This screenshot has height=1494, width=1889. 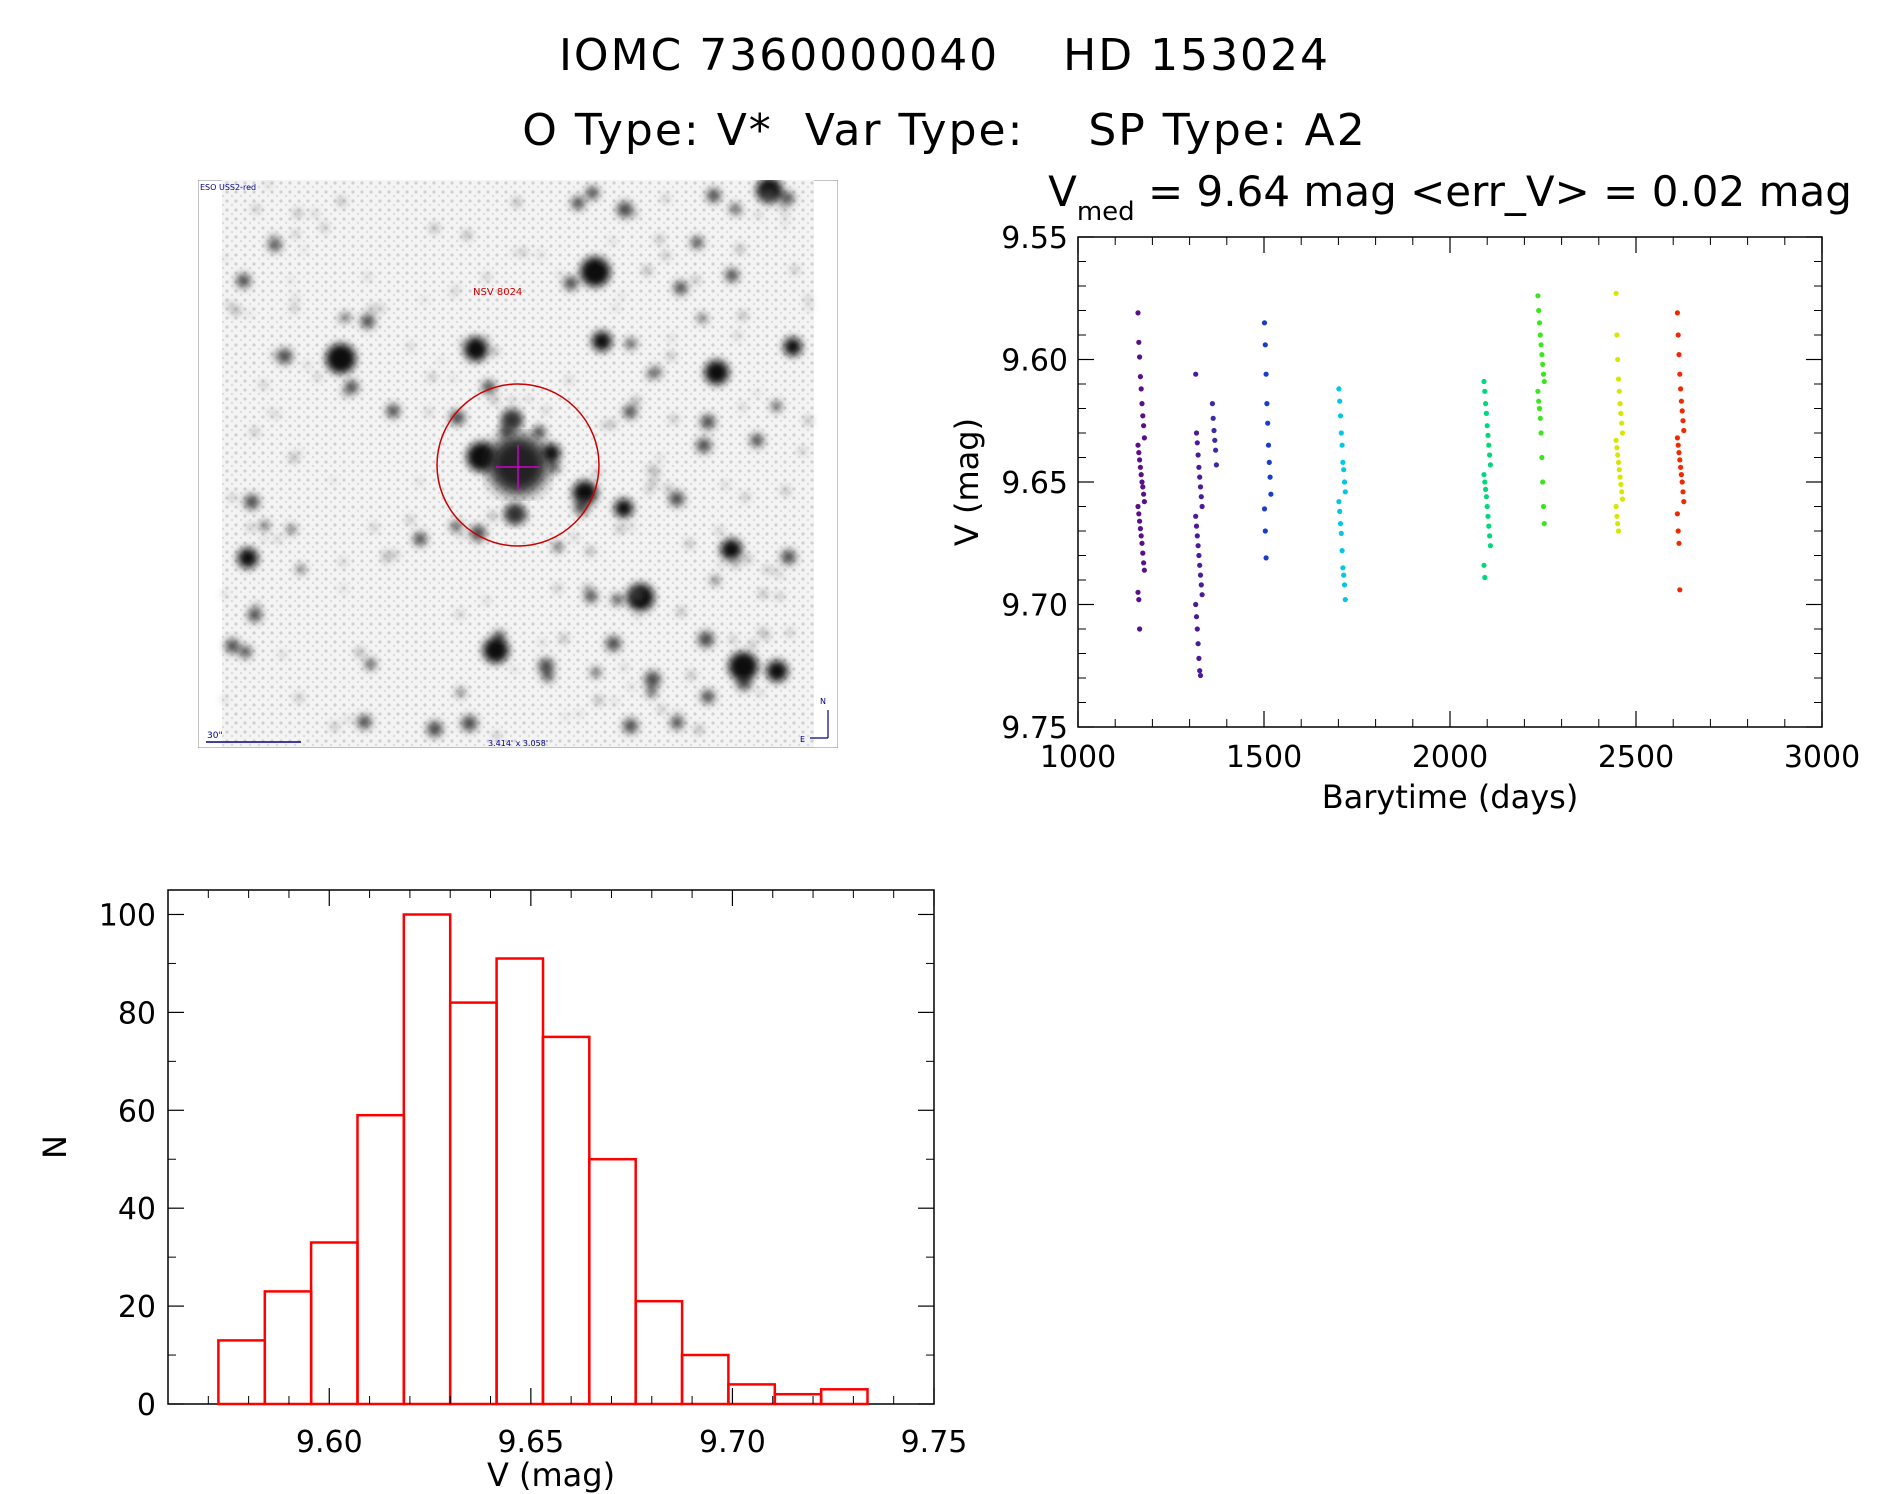 What do you see at coordinates (1034, 483) in the screenshot?
I see `y-tick-label: 9.65` at bounding box center [1034, 483].